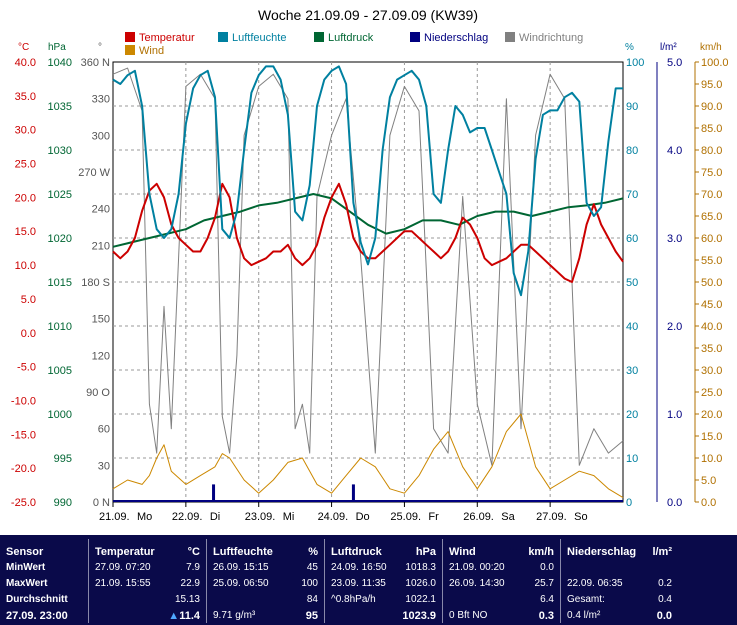  I want to click on precipitation-tick: 1.0, so click(674, 415).